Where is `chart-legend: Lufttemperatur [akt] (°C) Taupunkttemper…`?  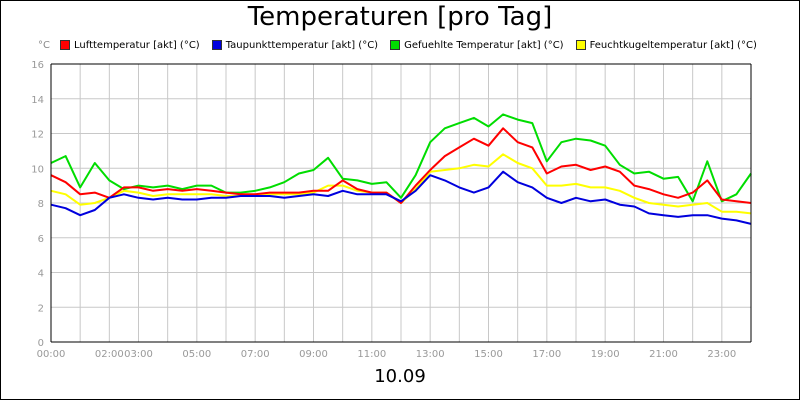 chart-legend: Lufttemperatur [akt] (°C) Taupunkttemper… is located at coordinates (414, 45).